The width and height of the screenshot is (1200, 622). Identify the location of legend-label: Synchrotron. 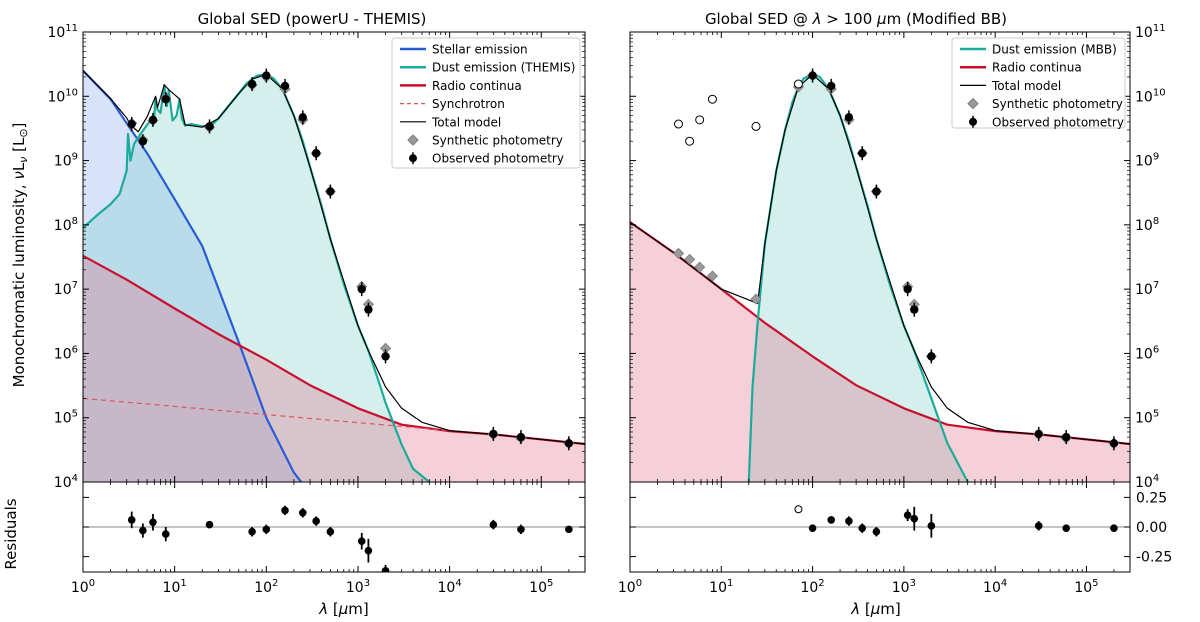
(468, 104).